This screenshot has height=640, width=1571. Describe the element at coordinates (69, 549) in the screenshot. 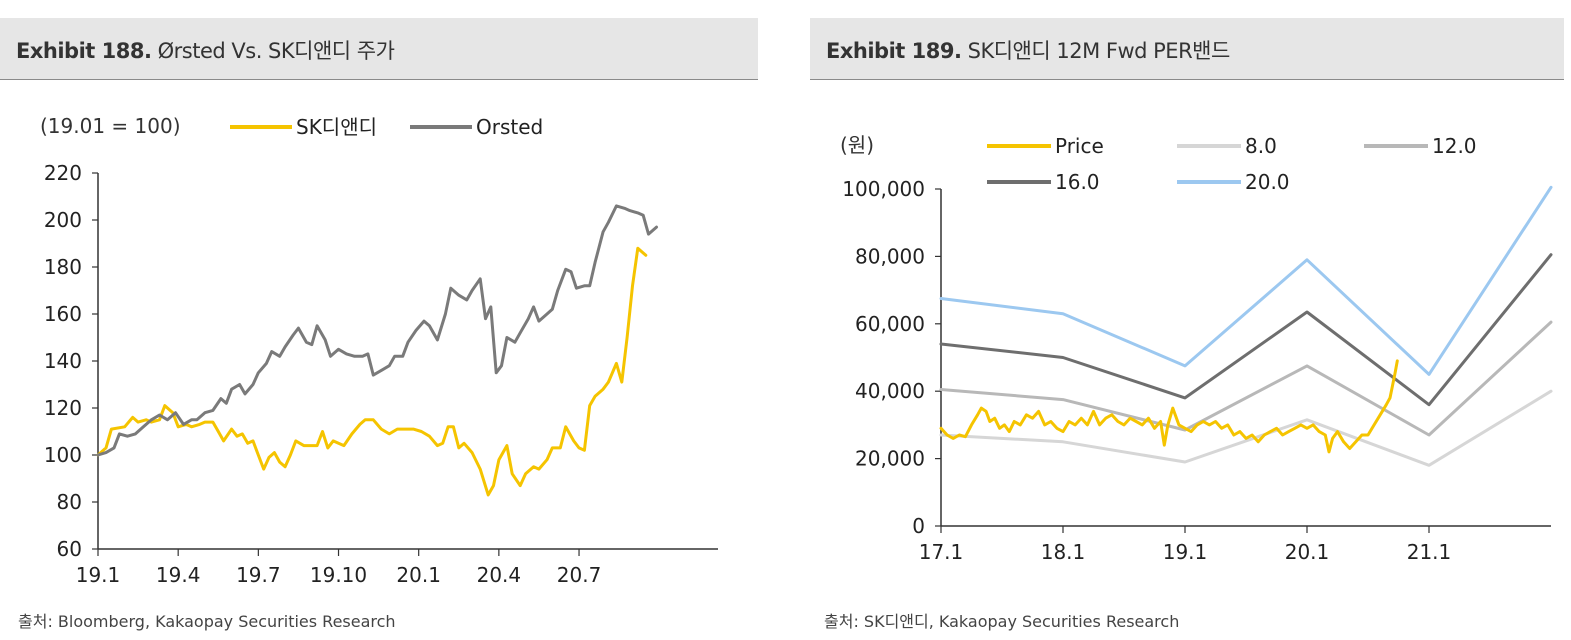

I see `left-y-tick-label: 60` at that location.